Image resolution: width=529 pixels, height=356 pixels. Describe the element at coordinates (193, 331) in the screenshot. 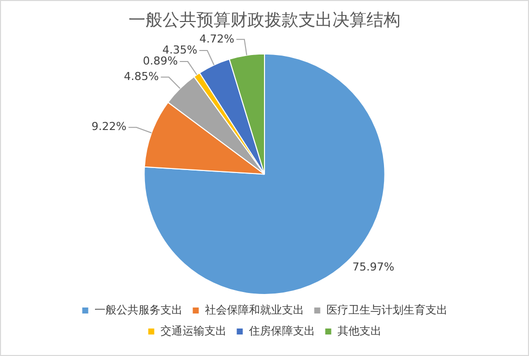

I see `legend-label: 交通运输支出` at that location.